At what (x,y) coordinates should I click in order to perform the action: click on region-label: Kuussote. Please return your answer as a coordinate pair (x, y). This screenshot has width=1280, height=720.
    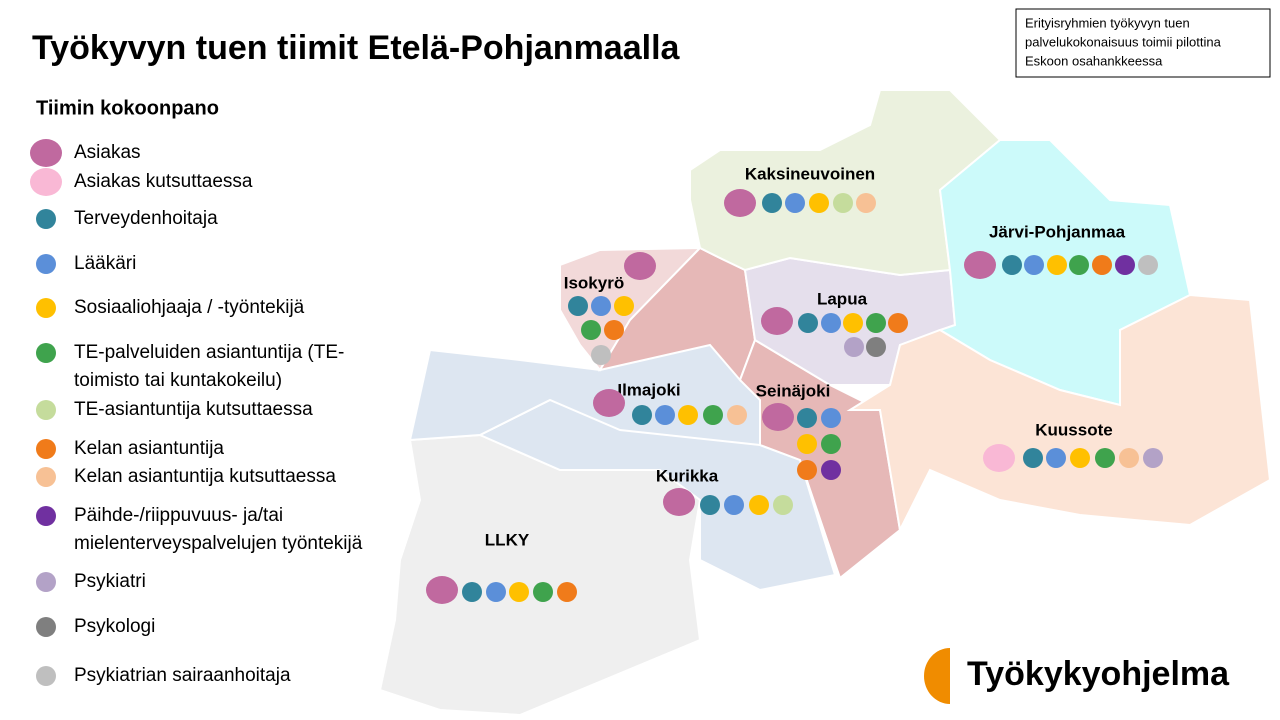
    Looking at the image, I should click on (1073, 429).